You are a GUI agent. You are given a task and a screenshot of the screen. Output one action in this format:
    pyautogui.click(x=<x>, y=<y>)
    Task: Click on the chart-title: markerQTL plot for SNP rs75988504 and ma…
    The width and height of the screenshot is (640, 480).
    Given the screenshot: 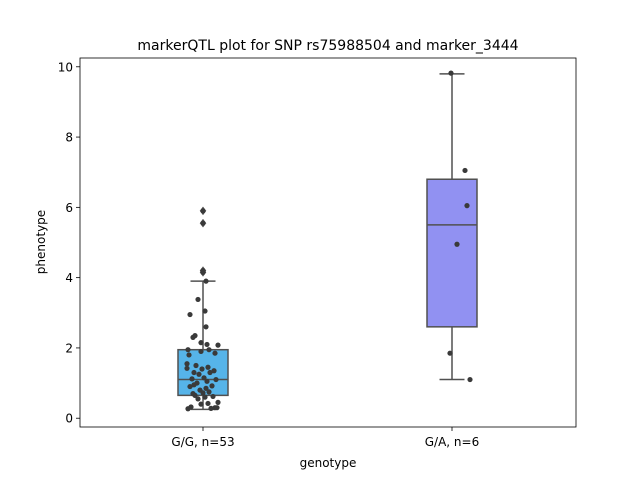 What is the action you would take?
    pyautogui.click(x=327, y=46)
    